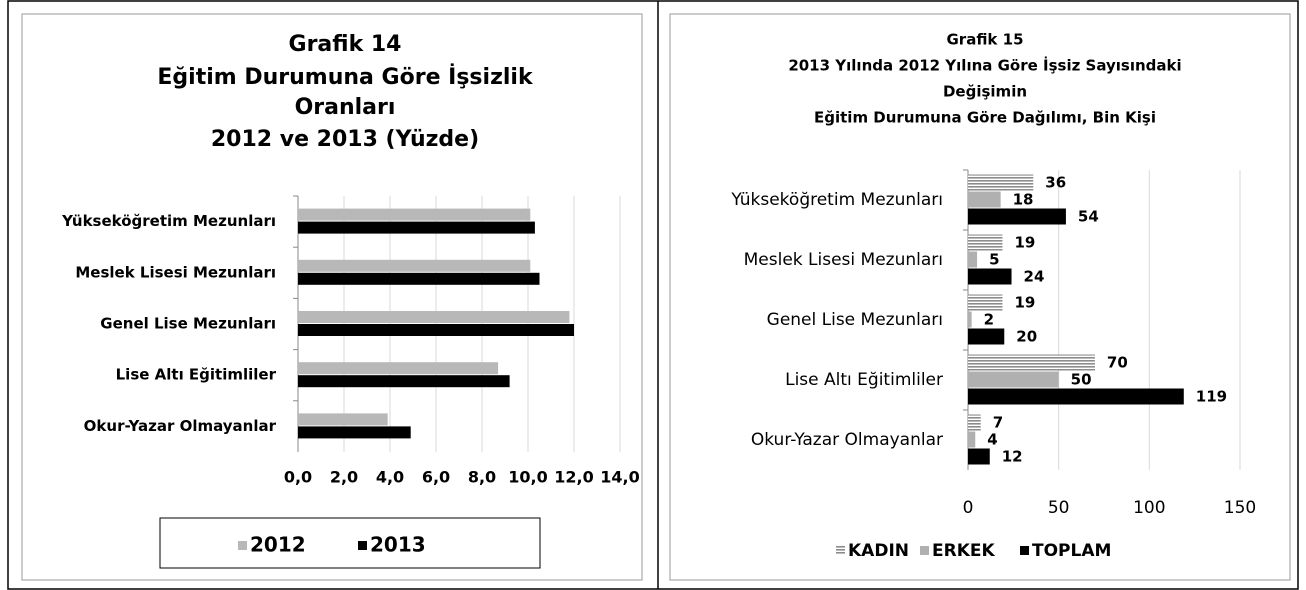 Image resolution: width=1306 pixels, height=590 pixels. I want to click on chart-title: Eğitim Durumuna Göre Dağılımı, Bin Kişi, so click(985, 118).